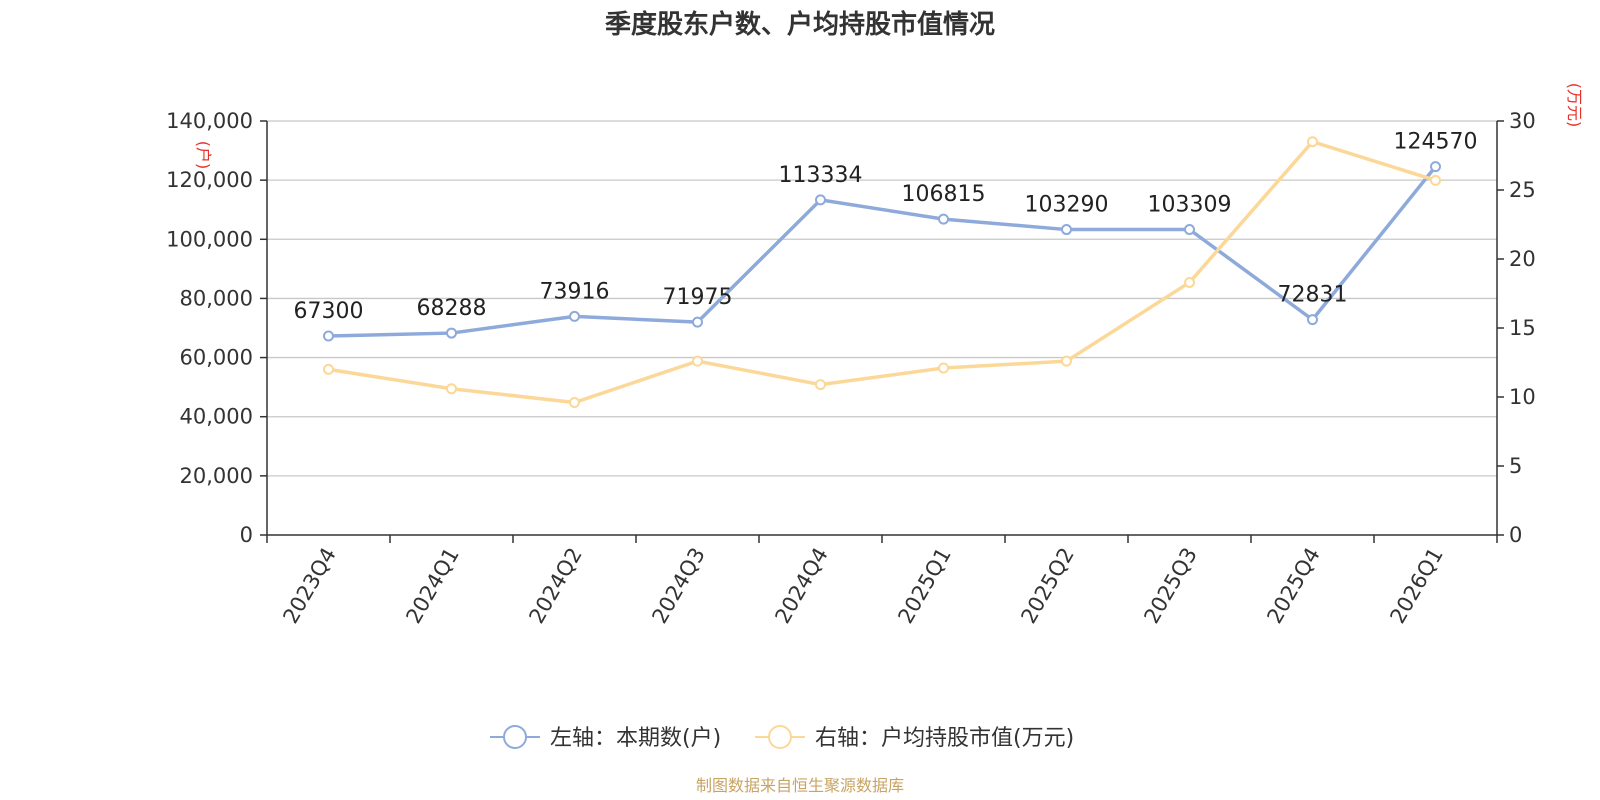 The image size is (1600, 800). What do you see at coordinates (246, 535) in the screenshot?
I see `left-axis-tick-label: 0` at bounding box center [246, 535].